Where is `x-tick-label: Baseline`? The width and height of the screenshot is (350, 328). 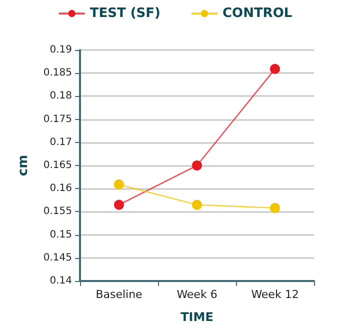
x-tick-label: Baseline is located at coordinates (119, 294).